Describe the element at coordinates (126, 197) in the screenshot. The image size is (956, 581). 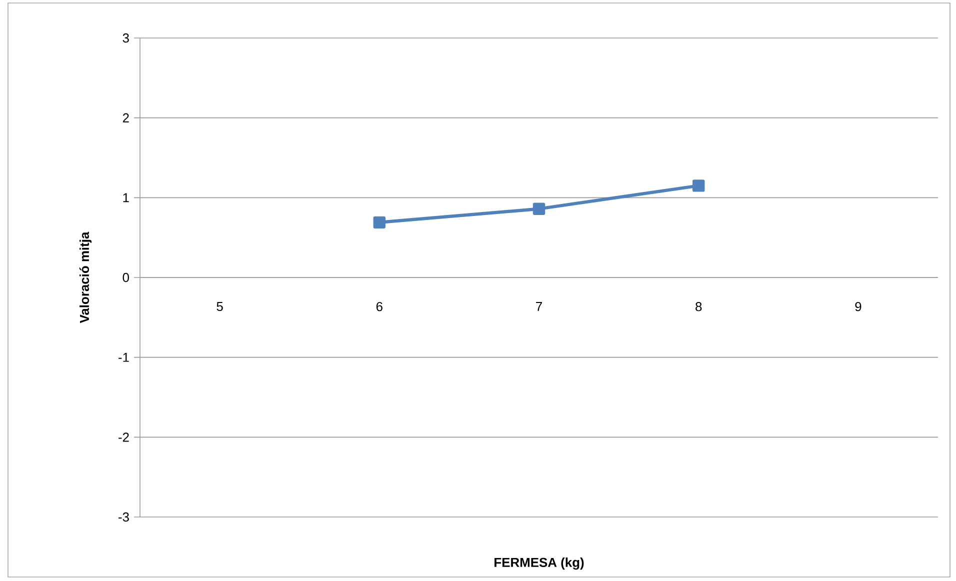
I see `y-tick-label: 1` at that location.